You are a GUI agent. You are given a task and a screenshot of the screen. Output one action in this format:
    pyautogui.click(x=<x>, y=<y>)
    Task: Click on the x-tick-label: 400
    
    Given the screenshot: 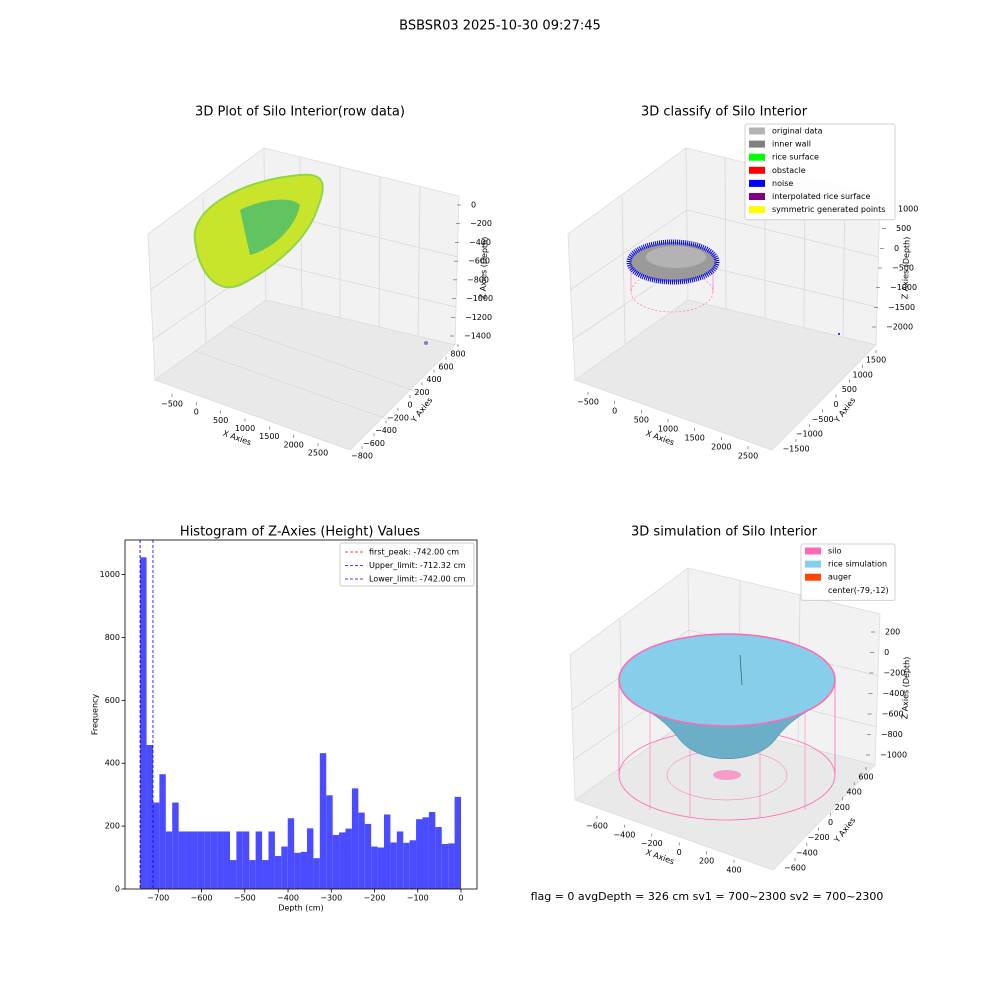 What is the action you would take?
    pyautogui.click(x=733, y=870)
    